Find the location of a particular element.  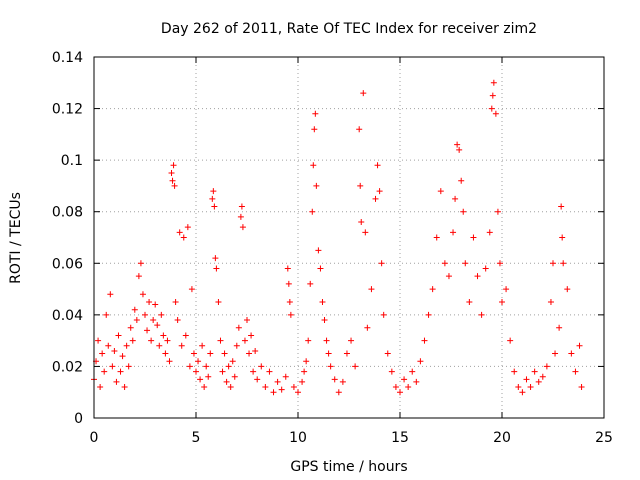

x-tick-label: 25 is located at coordinates (604, 438).